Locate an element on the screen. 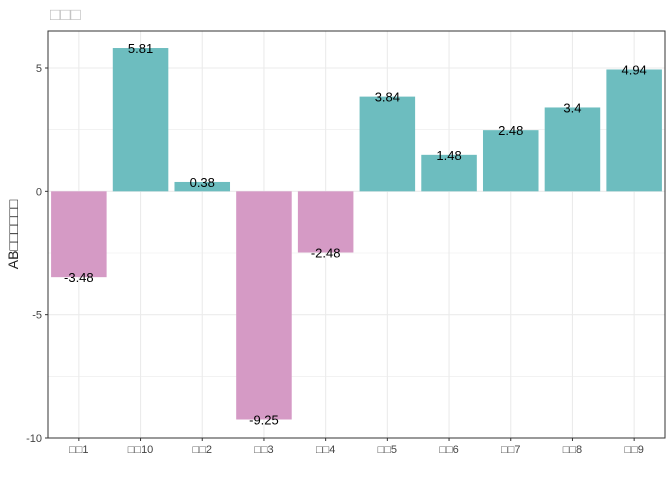 Image resolution: width=672 pixels, height=480 pixels. y-tick-label: 5 is located at coordinates (39, 69).